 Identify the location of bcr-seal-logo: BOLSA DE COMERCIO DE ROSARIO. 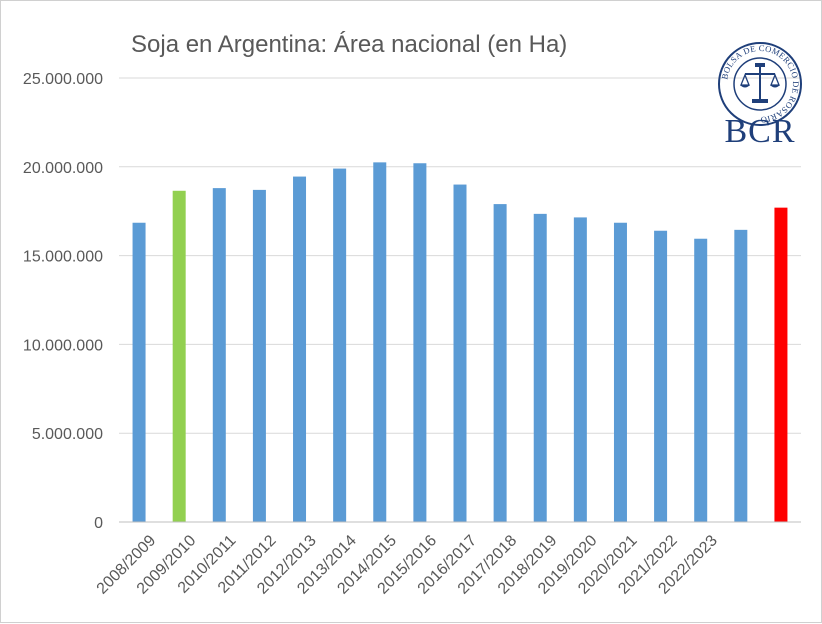
(760, 84).